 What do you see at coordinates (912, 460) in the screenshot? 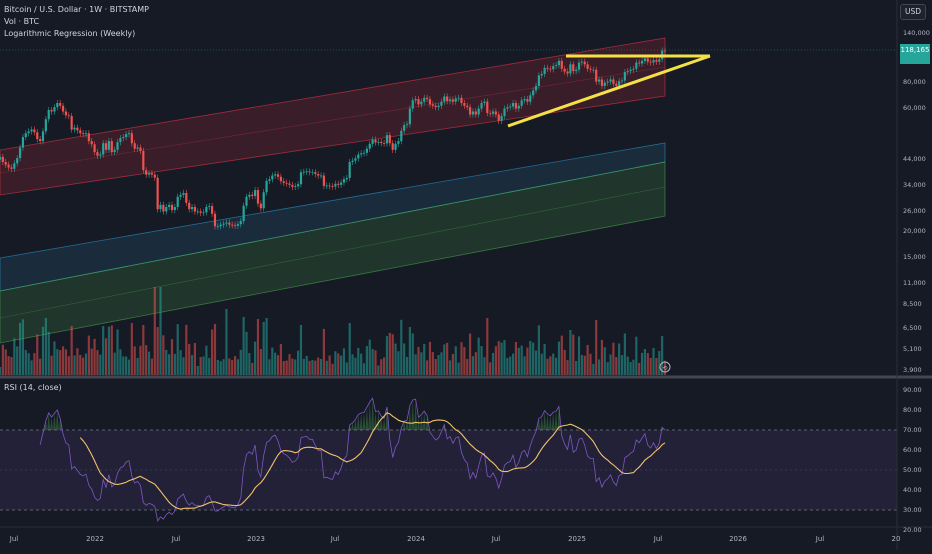
I see `rsi-axis: 90.00 80.00 70.00 60.00 50.00 40.00 30.00 20.00` at bounding box center [912, 460].